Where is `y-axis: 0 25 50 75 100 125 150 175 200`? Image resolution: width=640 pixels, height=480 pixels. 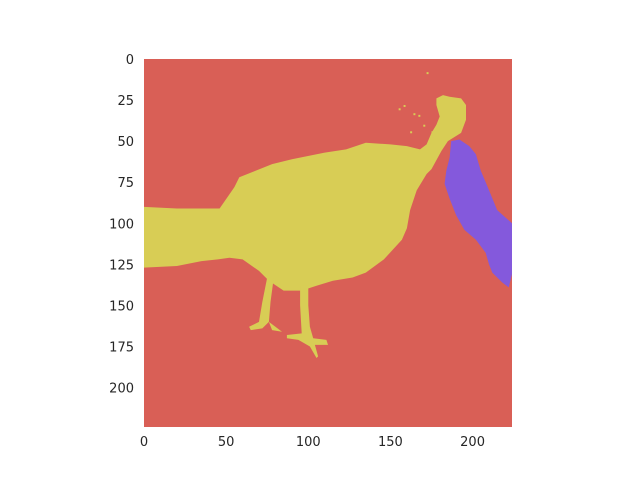
y-axis: 0 25 50 75 100 125 150 175 200 is located at coordinates (121, 225).